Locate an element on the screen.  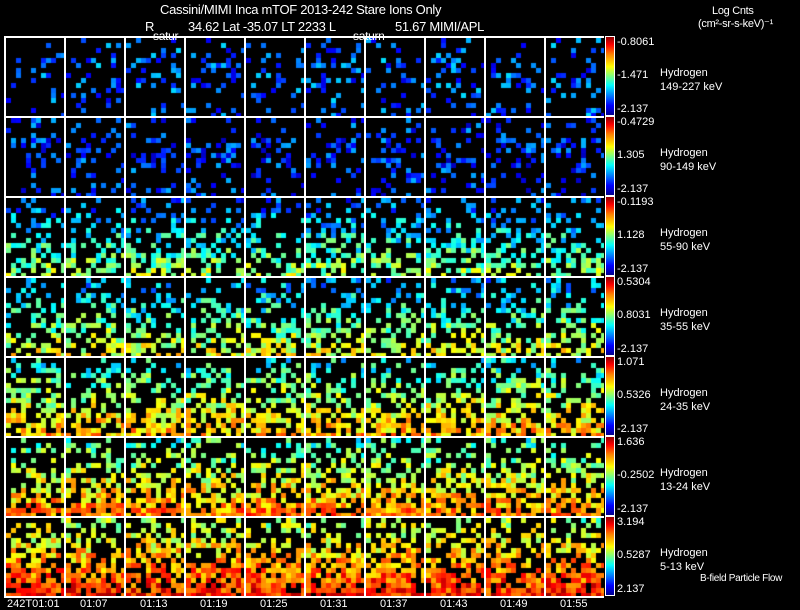
colorbar-cmin-label: 2.137 is located at coordinates (631, 589).